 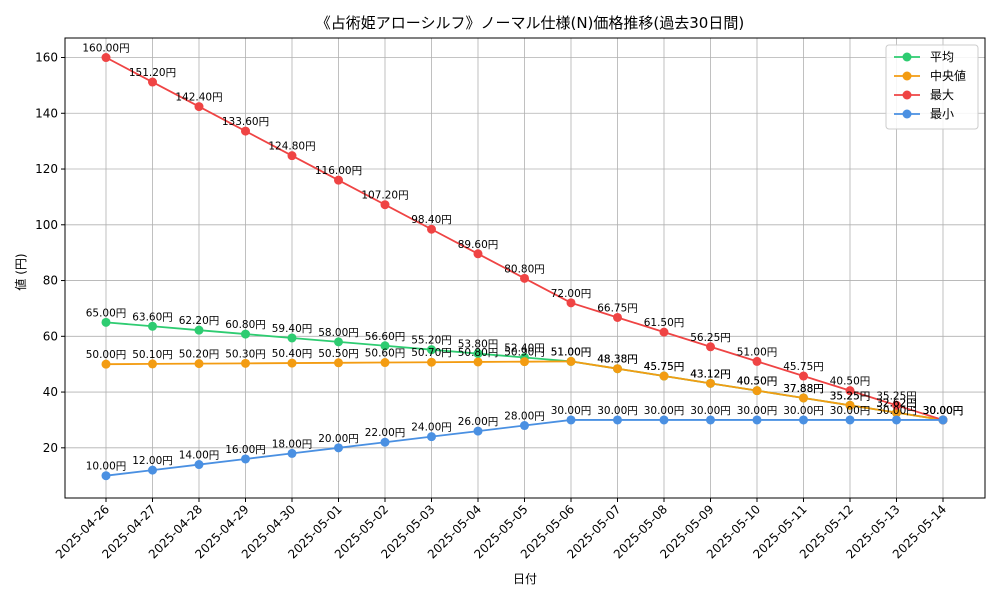 I want to click on data-label: 66.75円, so click(x=617, y=308).